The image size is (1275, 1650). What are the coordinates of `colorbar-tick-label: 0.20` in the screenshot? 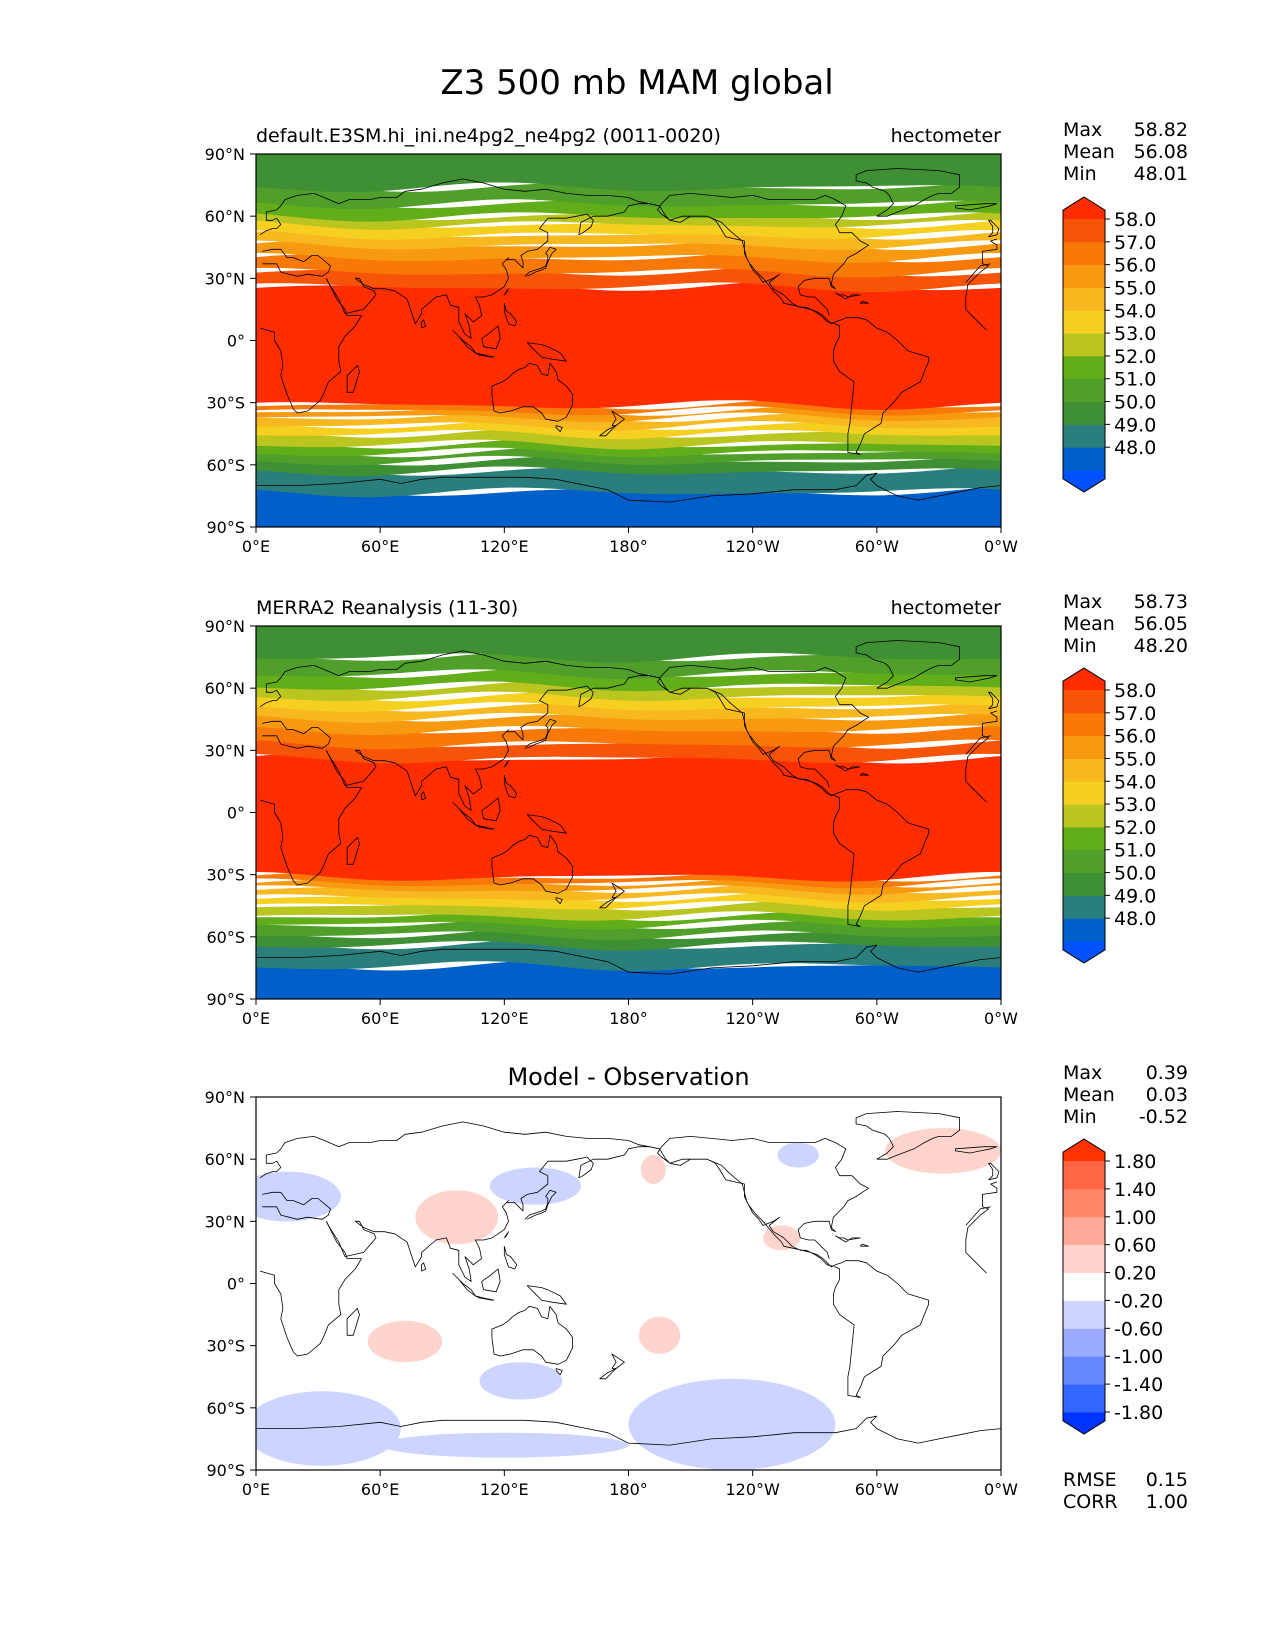 It's located at (1135, 1274).